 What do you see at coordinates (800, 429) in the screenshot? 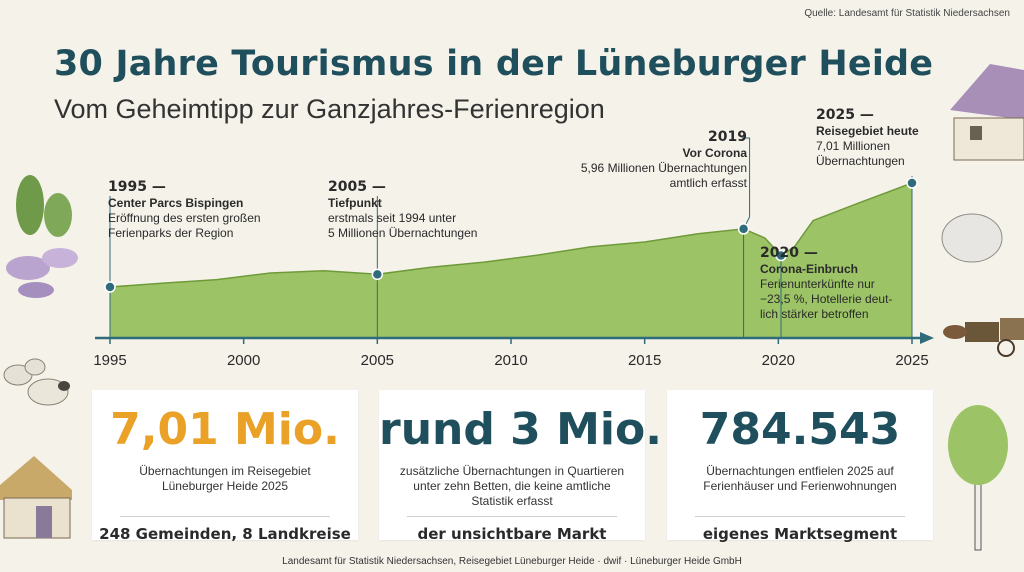
I see `stat-card-holiday-homes-value: 784.543` at bounding box center [800, 429].